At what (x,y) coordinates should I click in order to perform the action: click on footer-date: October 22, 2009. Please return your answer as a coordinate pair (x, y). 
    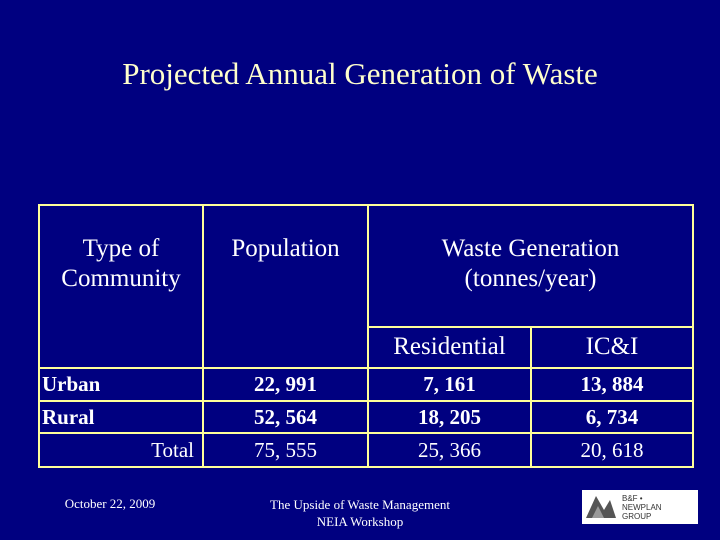
    Looking at the image, I should click on (110, 503).